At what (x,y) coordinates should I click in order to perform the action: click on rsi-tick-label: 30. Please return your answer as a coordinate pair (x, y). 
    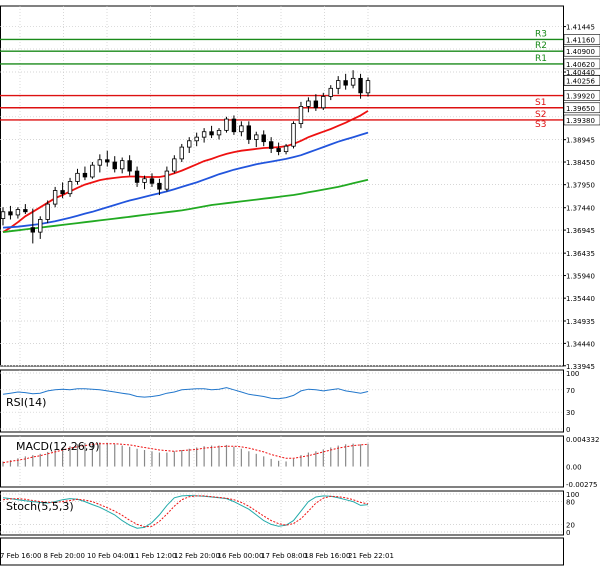
    Looking at the image, I should click on (570, 413).